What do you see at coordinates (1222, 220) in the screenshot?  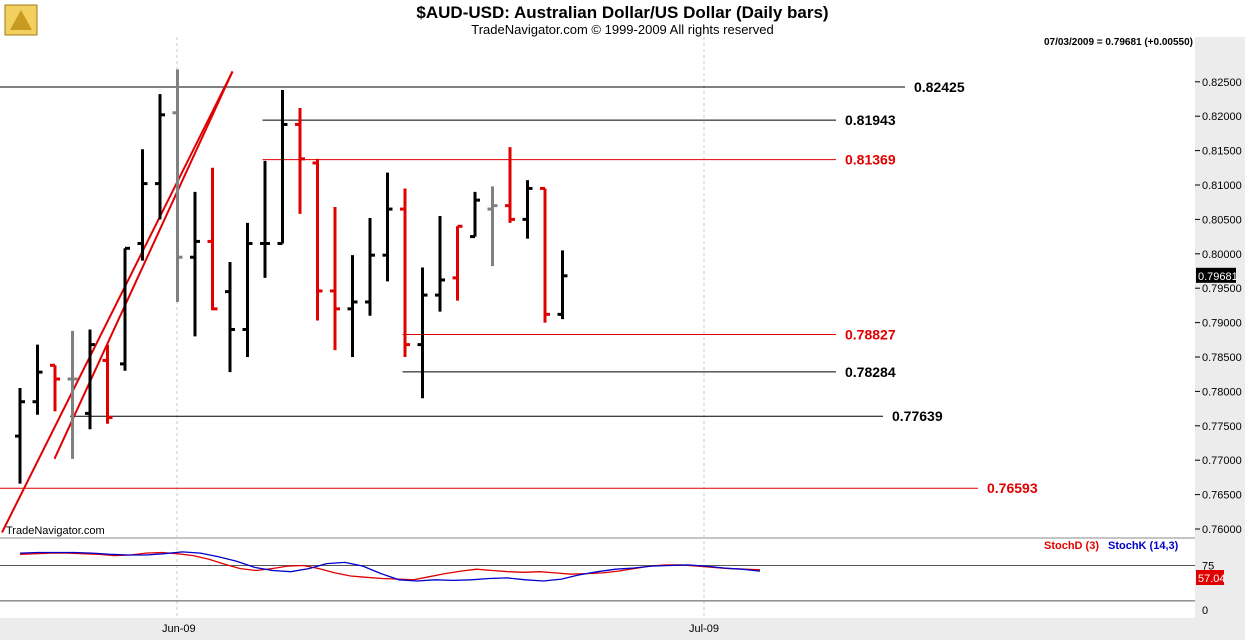 I see `price-tick-label: 0.80500` at bounding box center [1222, 220].